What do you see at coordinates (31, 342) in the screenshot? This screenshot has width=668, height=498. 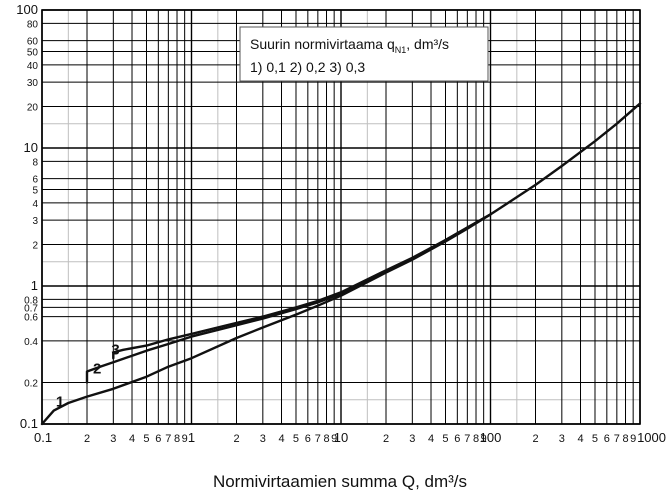 I see `y-tick-label: 0.4` at bounding box center [31, 342].